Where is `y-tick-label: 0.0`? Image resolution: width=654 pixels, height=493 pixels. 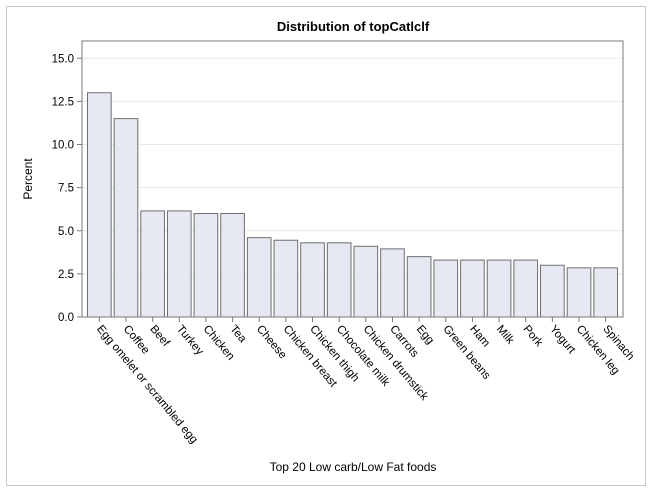 y-tick-label: 0.0 is located at coordinates (66, 318).